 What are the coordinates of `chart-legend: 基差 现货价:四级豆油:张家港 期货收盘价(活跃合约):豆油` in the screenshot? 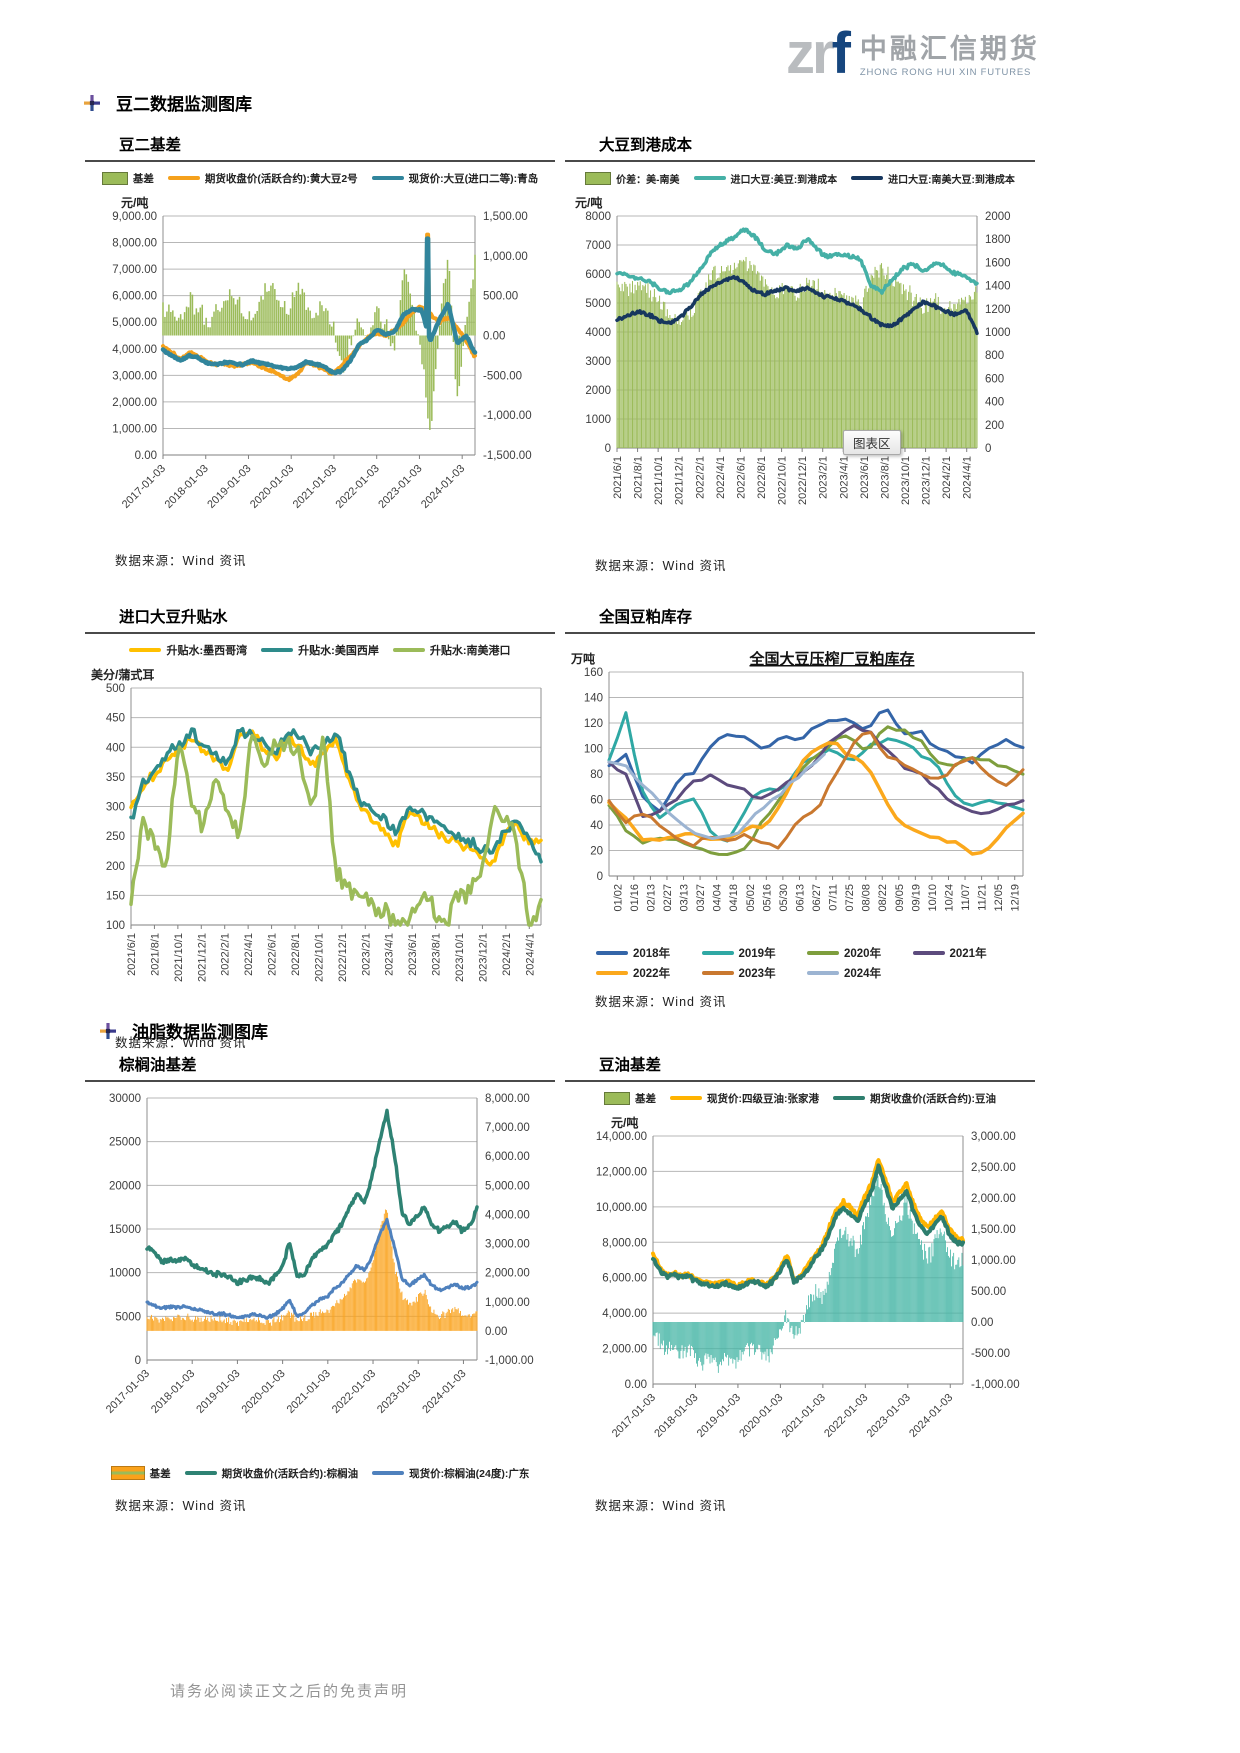 It's located at (800, 1098).